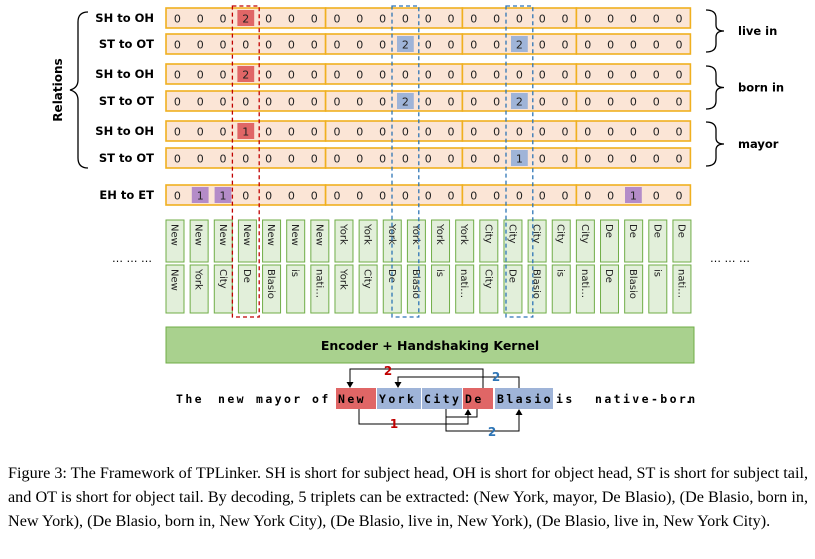 This screenshot has height=559, width=815. What do you see at coordinates (232, 399) in the screenshot?
I see `sentence-token: new` at bounding box center [232, 399].